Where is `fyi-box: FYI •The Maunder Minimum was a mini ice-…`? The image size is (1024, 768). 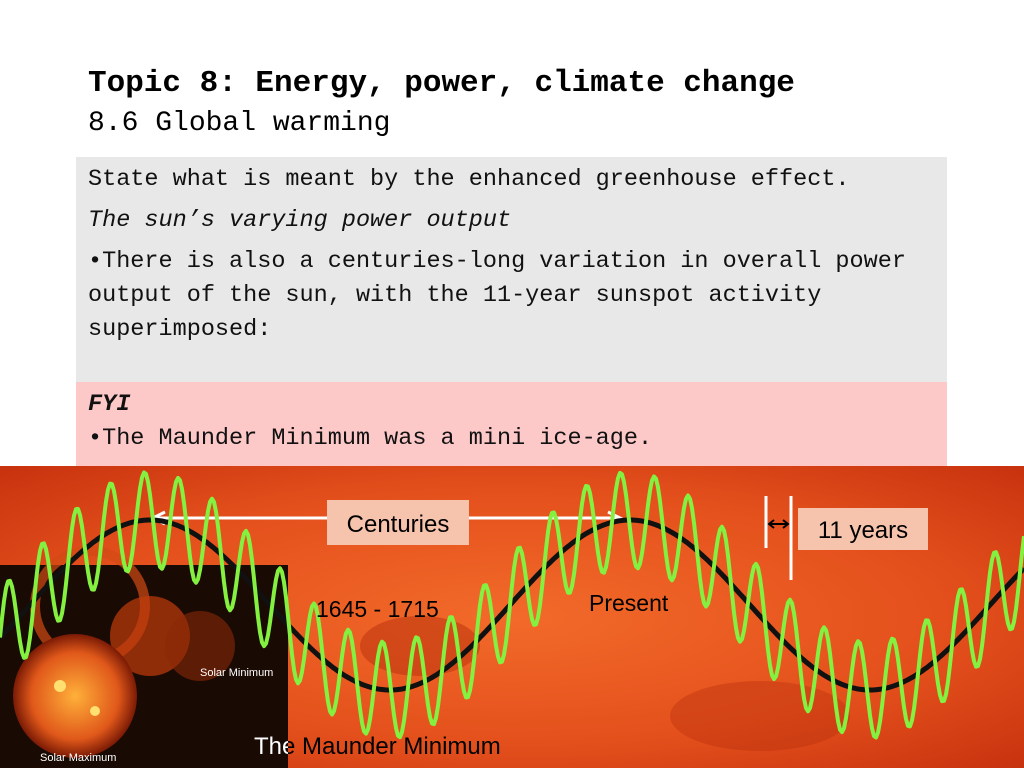
fyi-box: FYI •The Maunder Minimum was a mini ice-… is located at coordinates (511, 424).